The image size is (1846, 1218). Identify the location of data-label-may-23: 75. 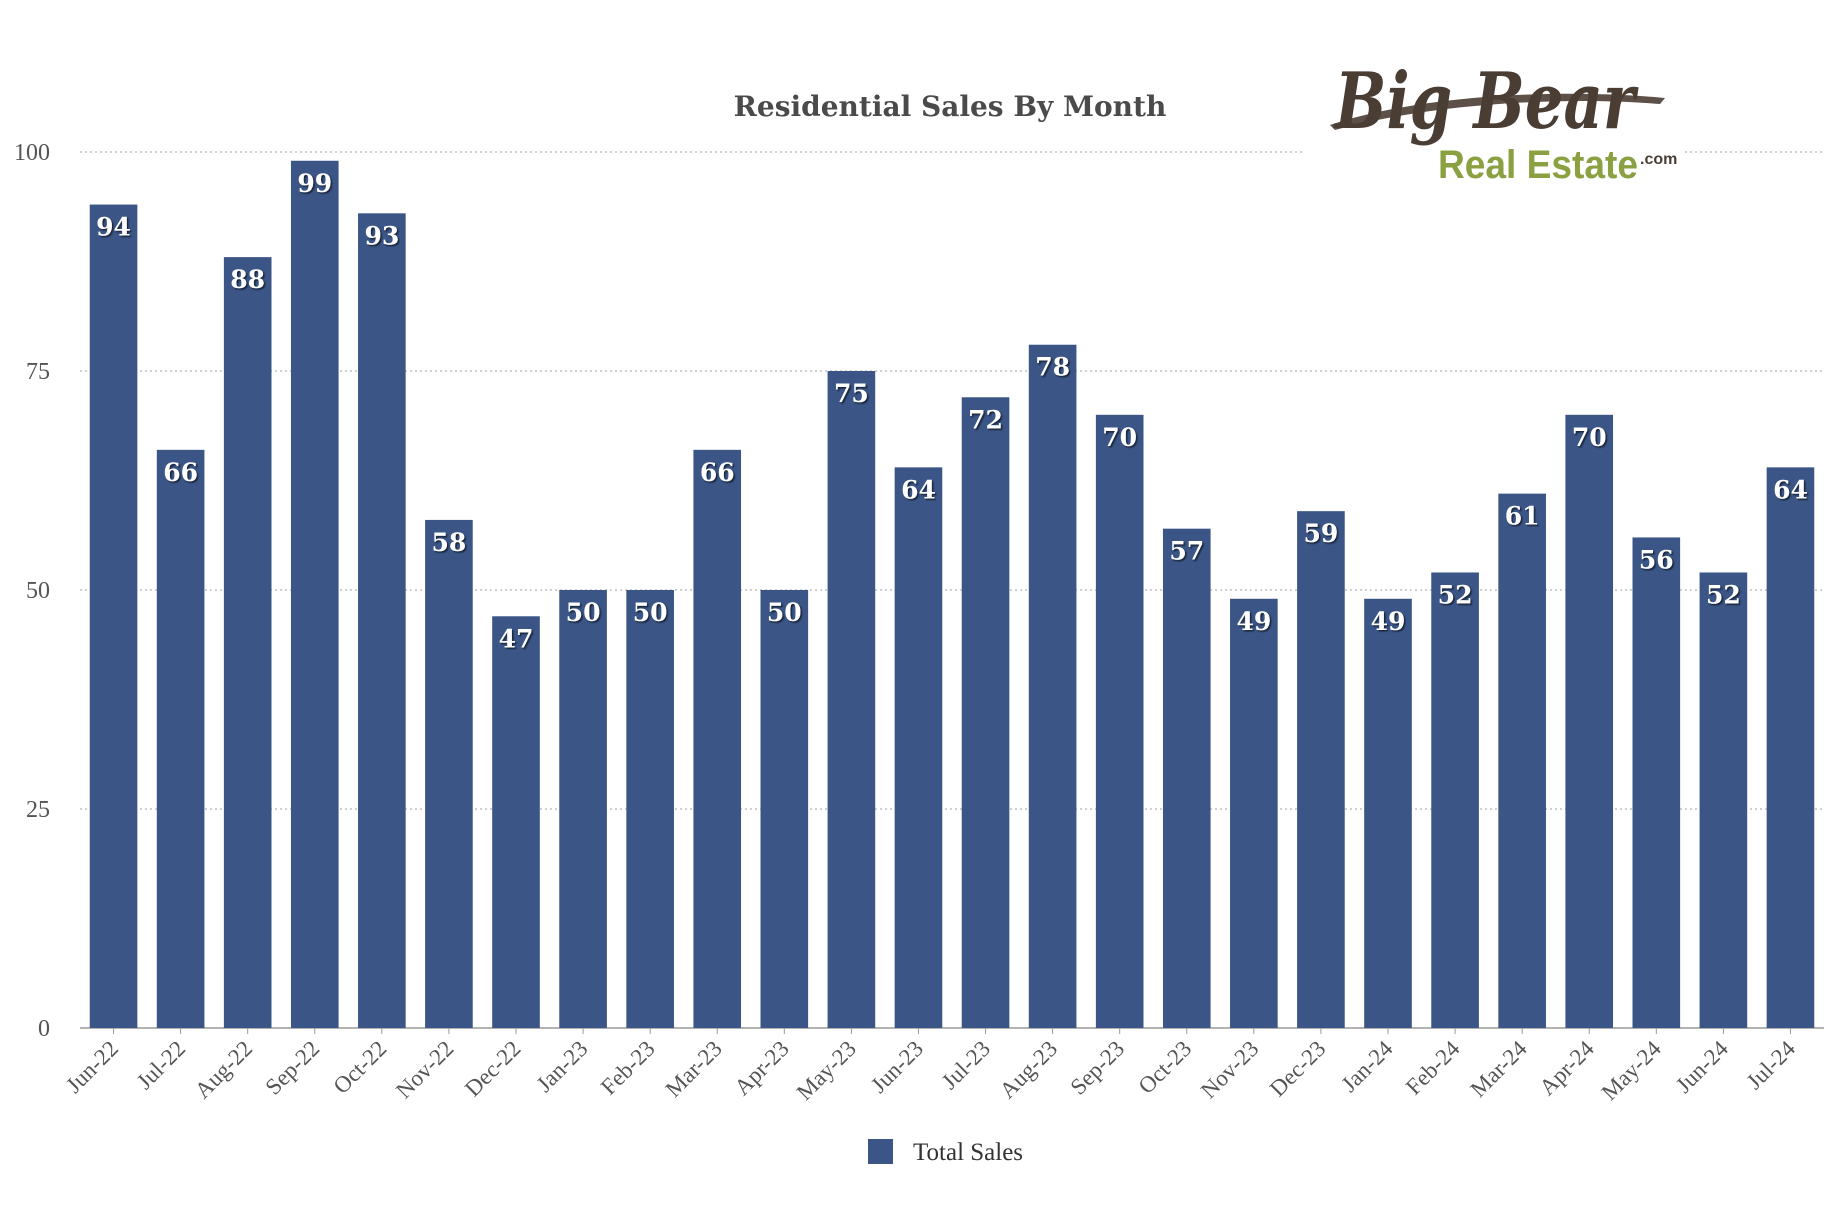
(851, 393).